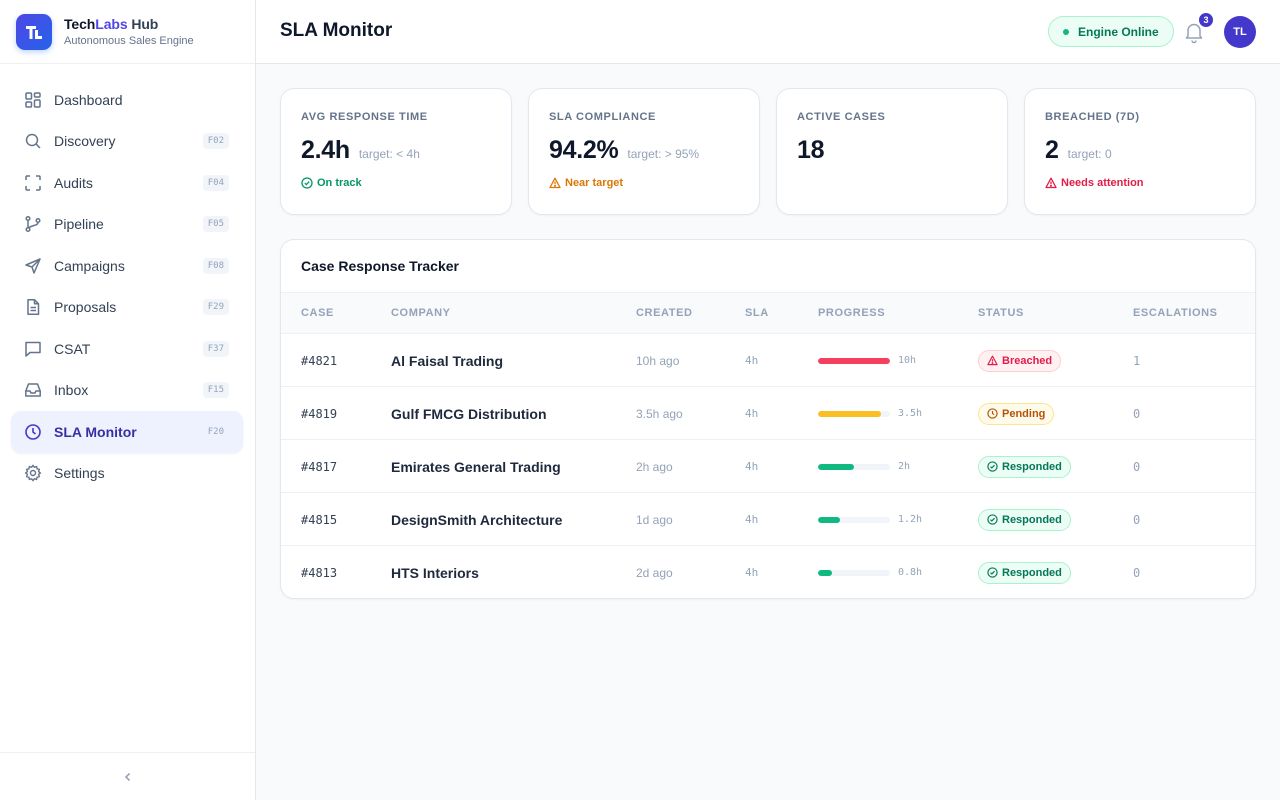  What do you see at coordinates (127, 225) in the screenshot?
I see `sidebar-item-pipeline: Pipeline F05` at bounding box center [127, 225].